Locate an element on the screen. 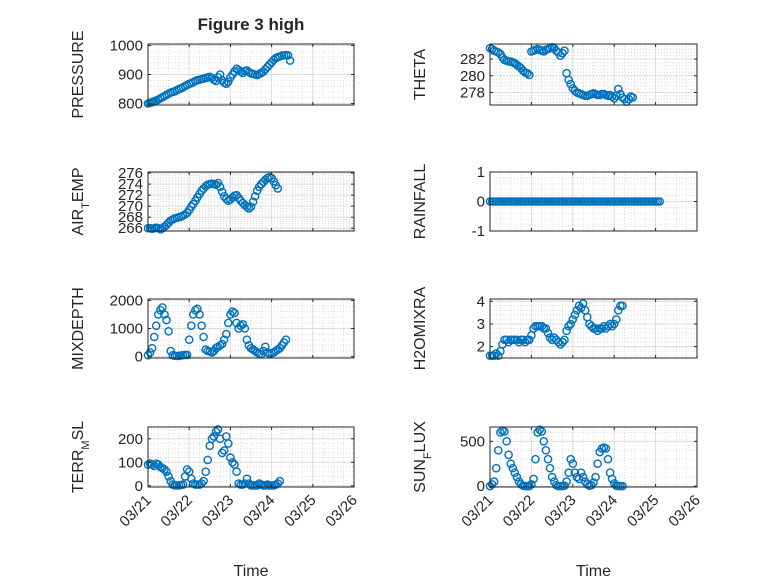  y-tick-label: 1 is located at coordinates (481, 172).